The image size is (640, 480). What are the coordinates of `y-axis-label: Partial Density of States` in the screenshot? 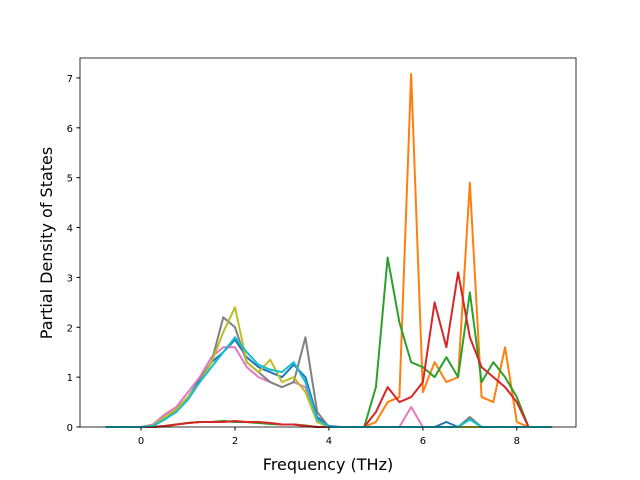 It's located at (46, 243).